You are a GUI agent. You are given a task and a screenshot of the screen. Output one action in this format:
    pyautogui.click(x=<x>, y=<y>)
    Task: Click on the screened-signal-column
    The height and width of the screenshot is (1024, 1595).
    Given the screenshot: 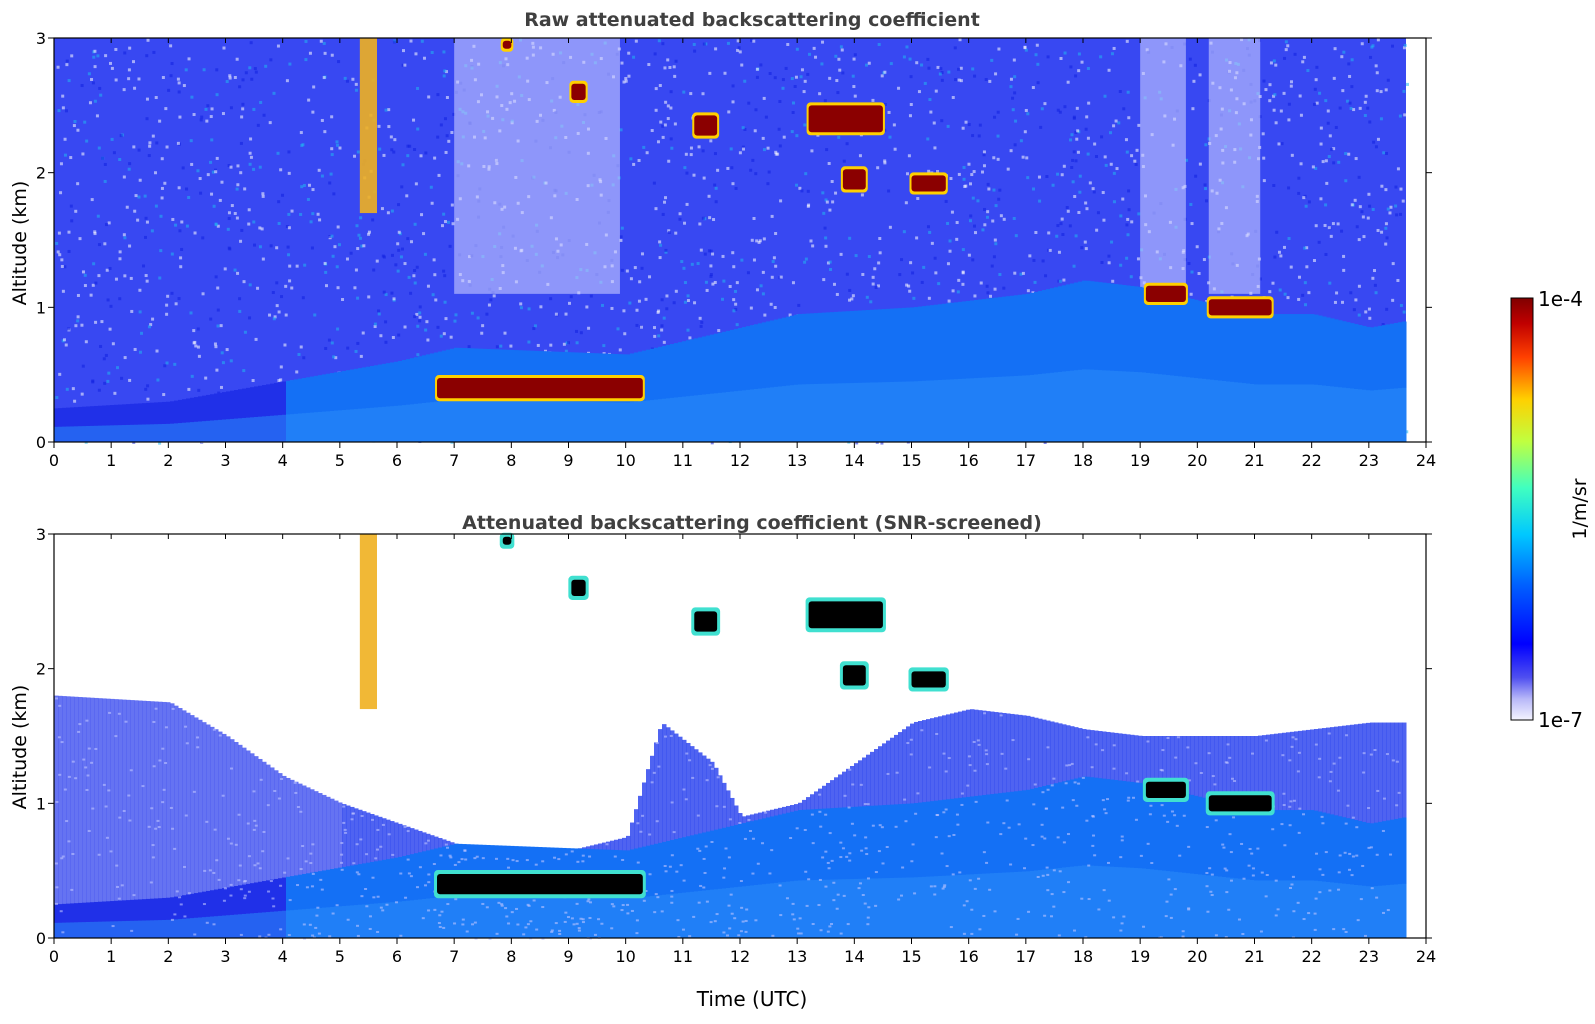 What is the action you would take?
    pyautogui.click(x=60, y=817)
    